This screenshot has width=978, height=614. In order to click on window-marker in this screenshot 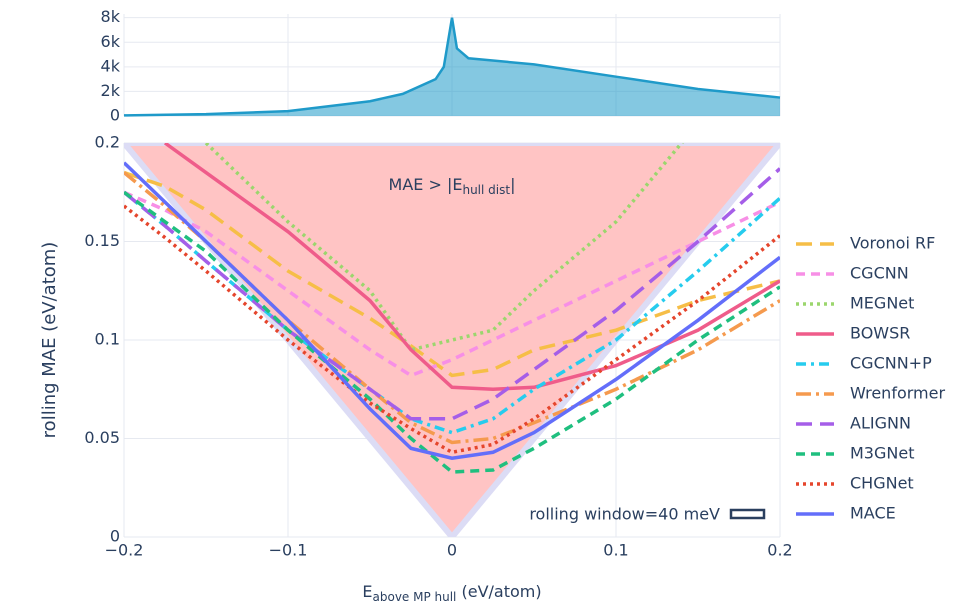, I will do `click(747, 514)`.